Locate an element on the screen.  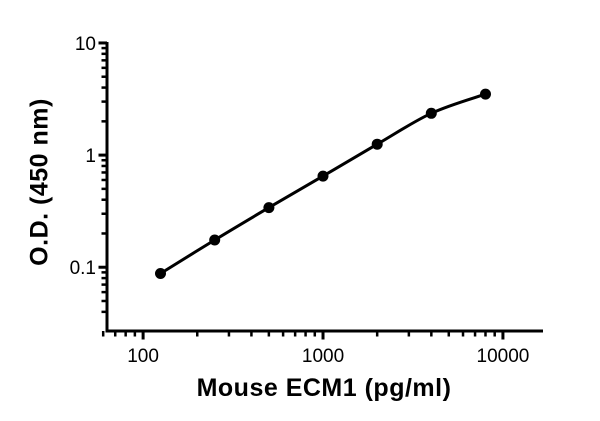
x-axis: 100 1000 10000 is located at coordinates (322, 348).